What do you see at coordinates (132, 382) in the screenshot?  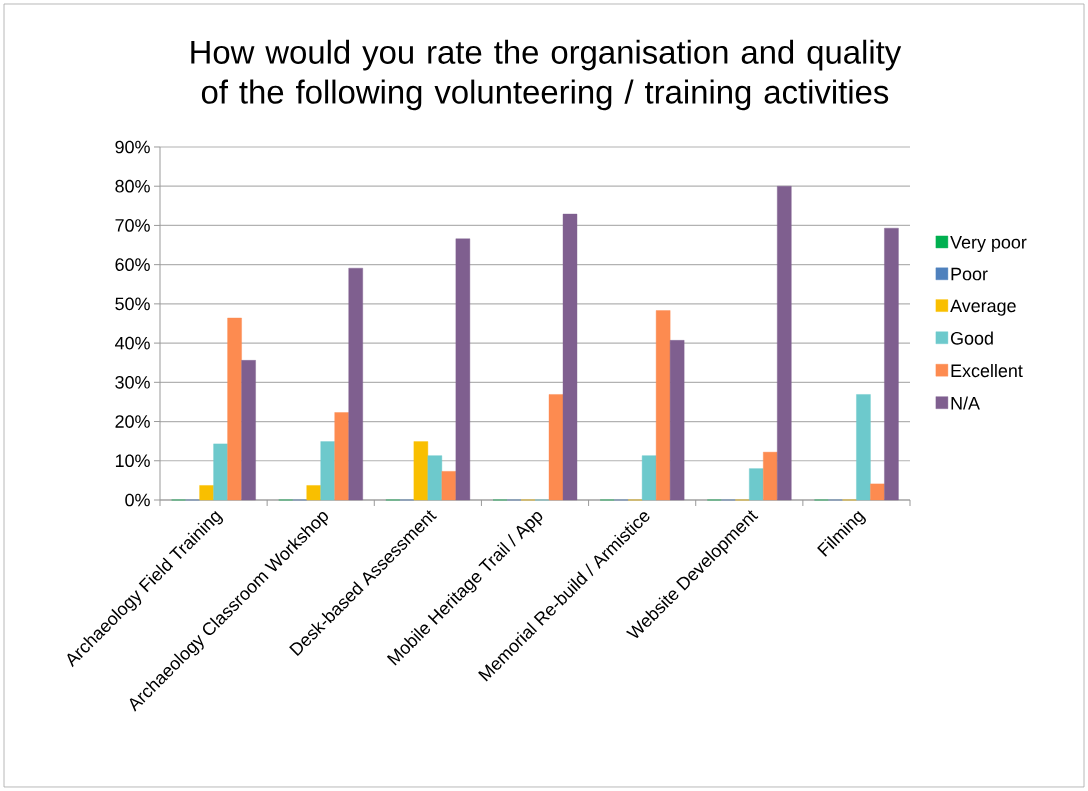 I see `y-tick-label: 30%` at bounding box center [132, 382].